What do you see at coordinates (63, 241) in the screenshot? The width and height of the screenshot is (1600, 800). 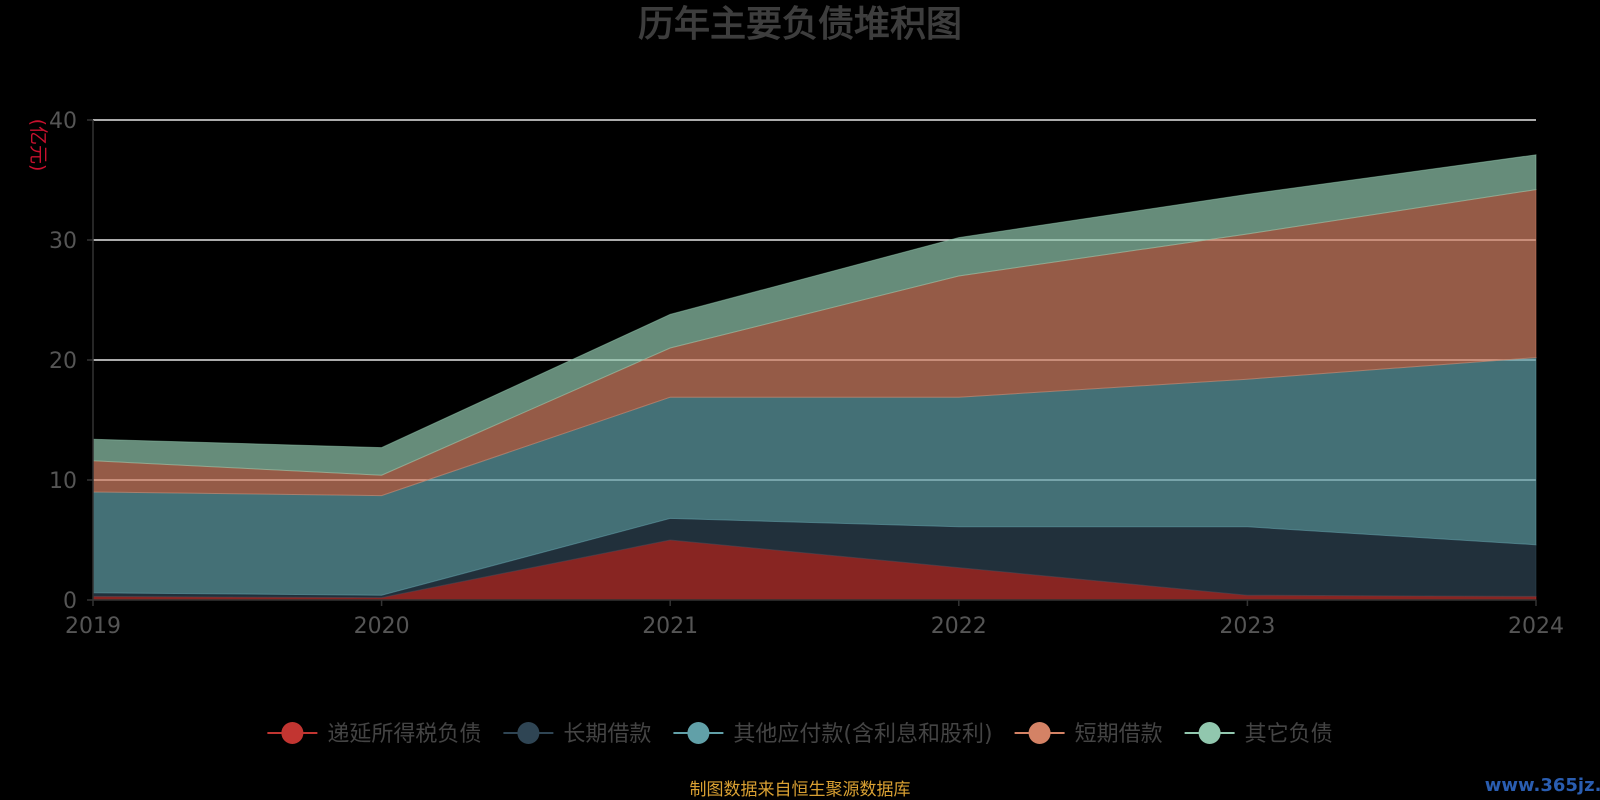 I see `y-tick-label: 30` at bounding box center [63, 241].